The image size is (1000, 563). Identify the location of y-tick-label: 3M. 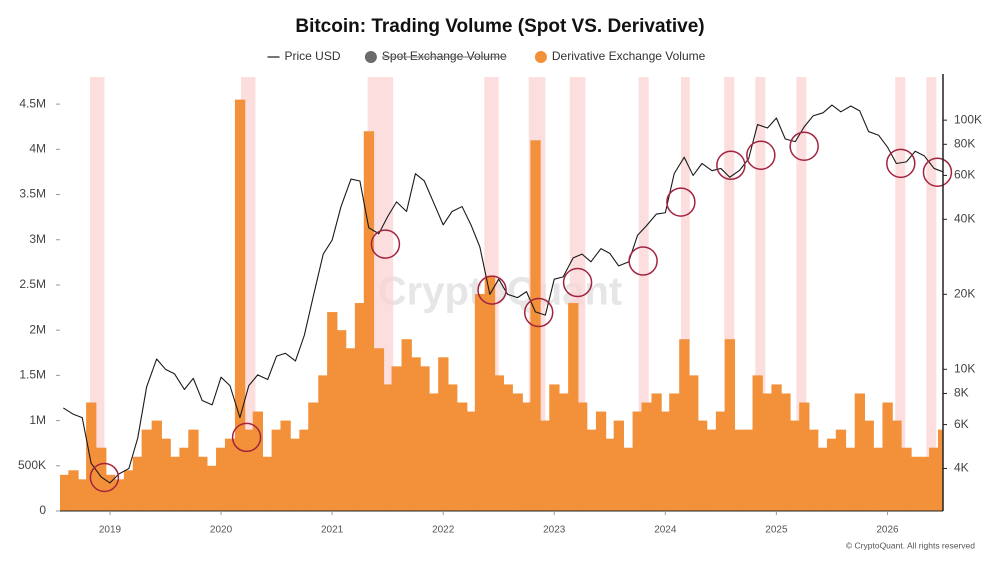
(37, 239).